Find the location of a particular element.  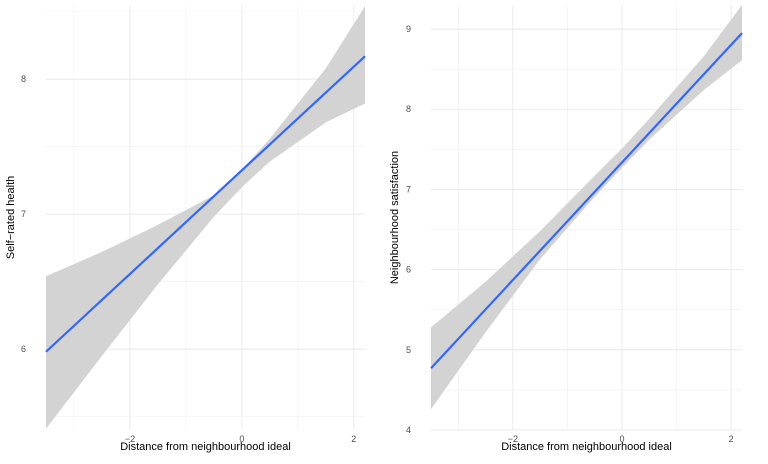

y-axis-title: Self−rated health is located at coordinates (11, 217).